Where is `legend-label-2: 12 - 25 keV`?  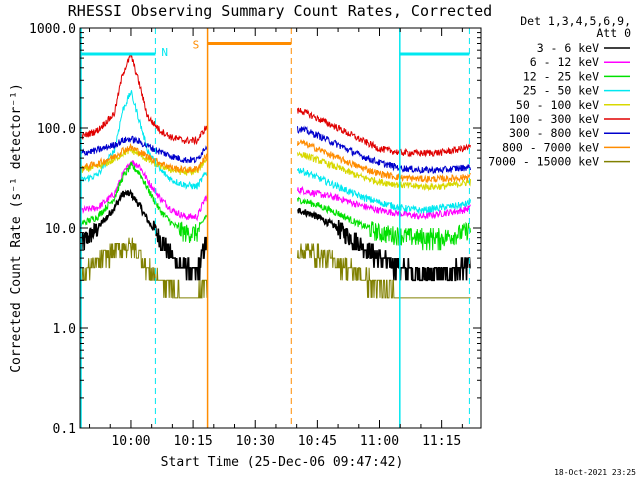 legend-label-2: 12 - 25 keV is located at coordinates (561, 76).